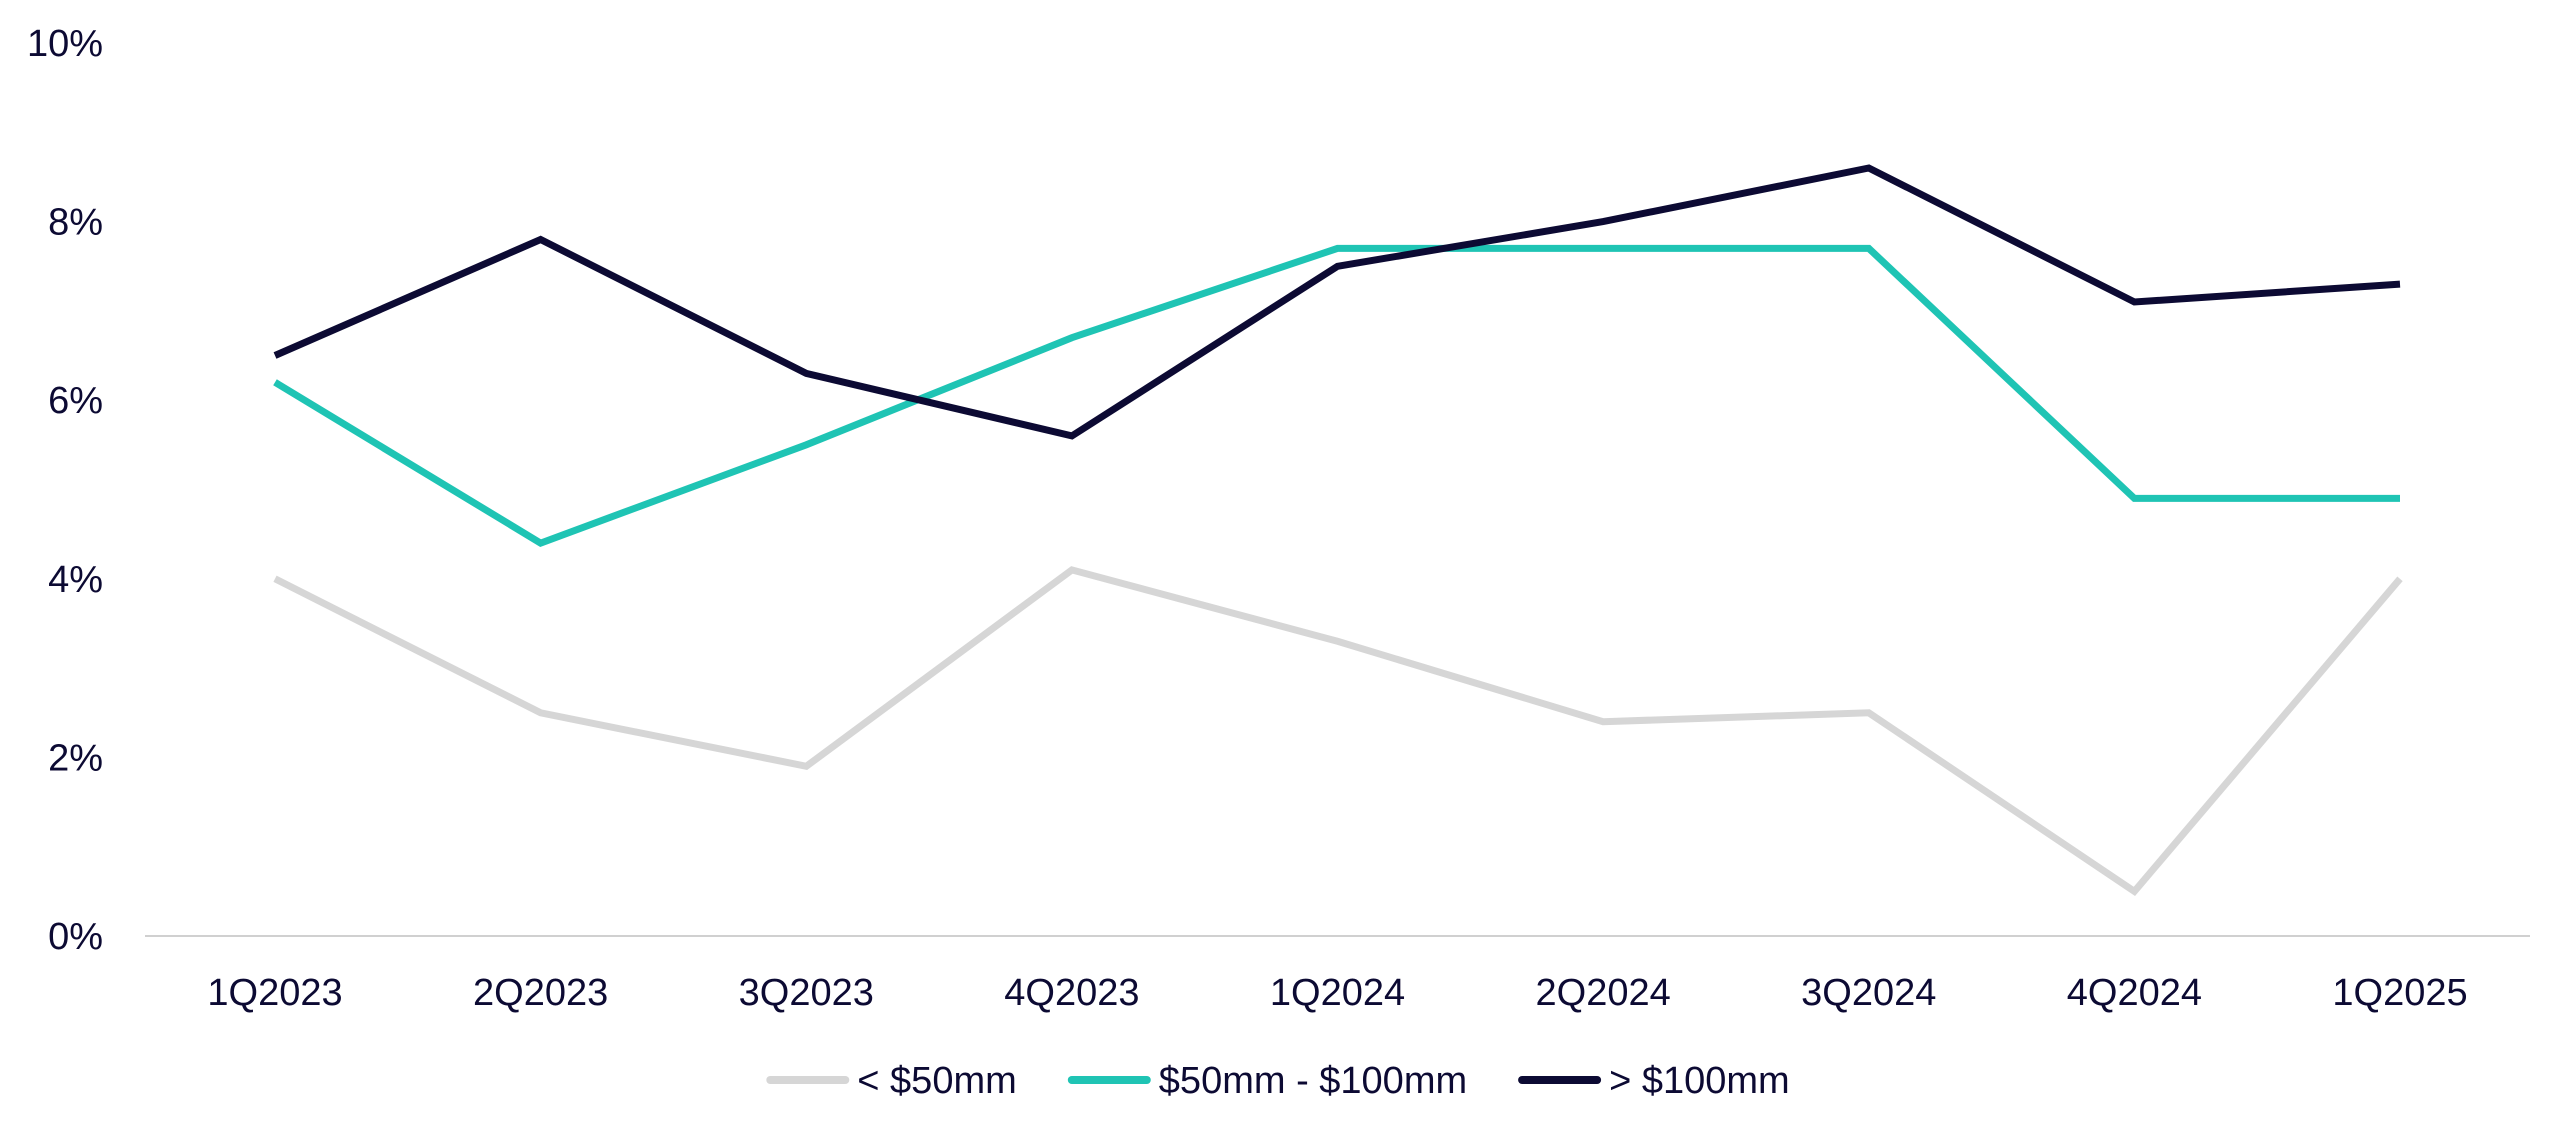 The height and width of the screenshot is (1135, 2560). I want to click on x-tick-label: 1Q2025, so click(2399, 993).